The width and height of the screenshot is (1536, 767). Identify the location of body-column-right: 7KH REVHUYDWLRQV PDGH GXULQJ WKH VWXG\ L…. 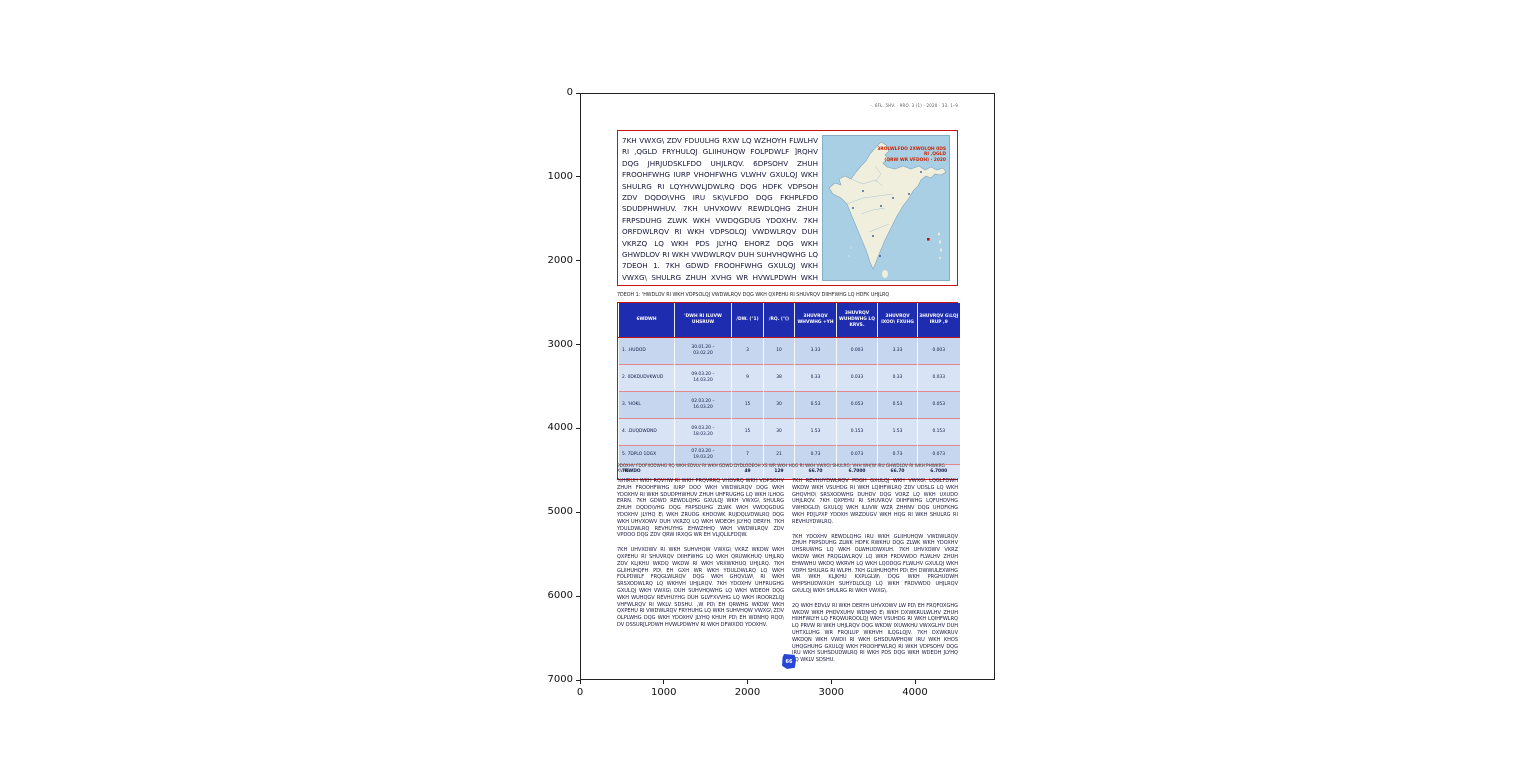
(875, 575).